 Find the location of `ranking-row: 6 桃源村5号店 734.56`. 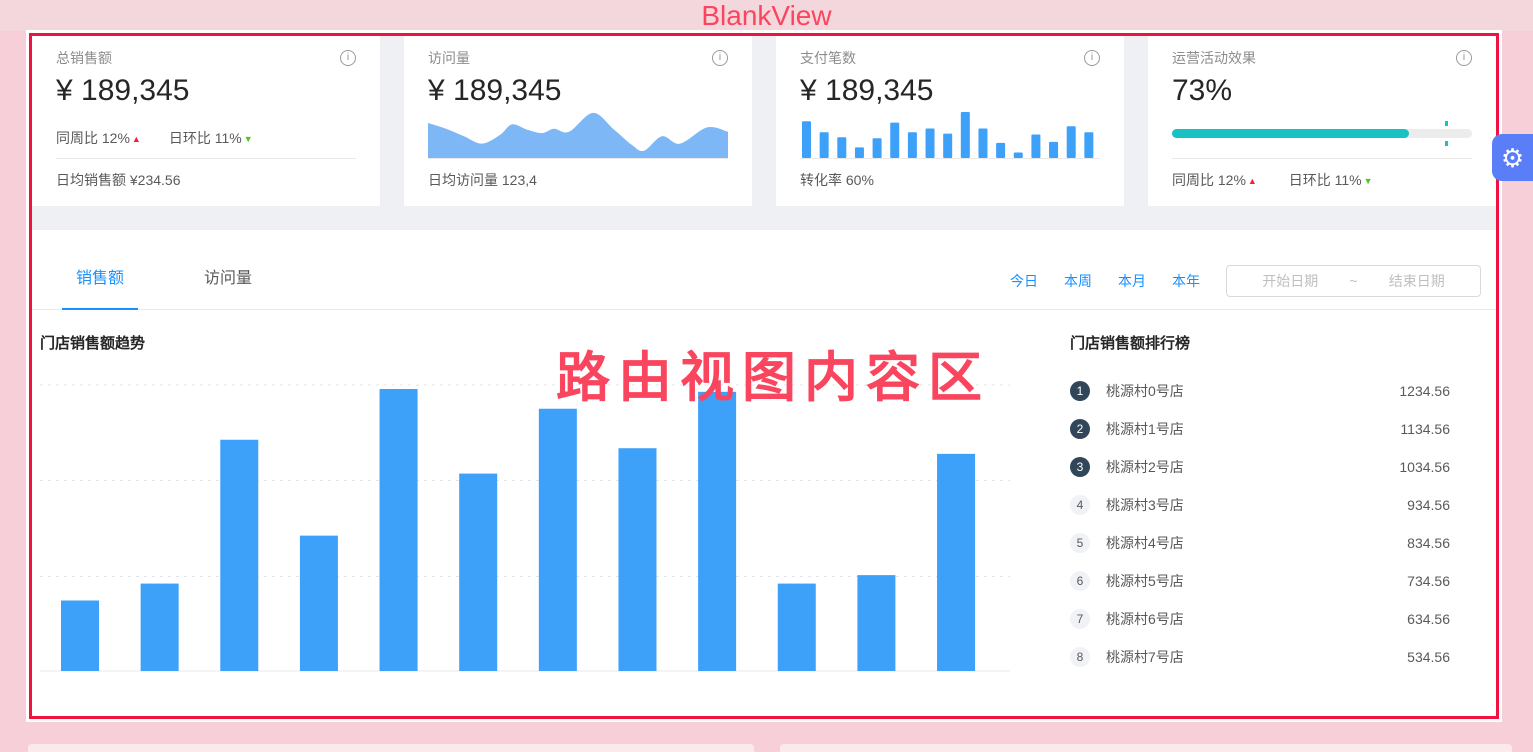

ranking-row: 6 桃源村5号店 734.56 is located at coordinates (1260, 581).